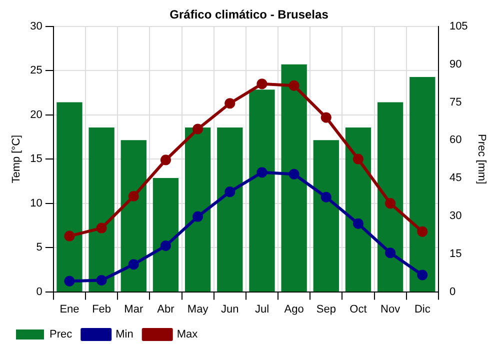 This screenshot has height=350, width=500. I want to click on y2-tick-label: 15, so click(455, 254).